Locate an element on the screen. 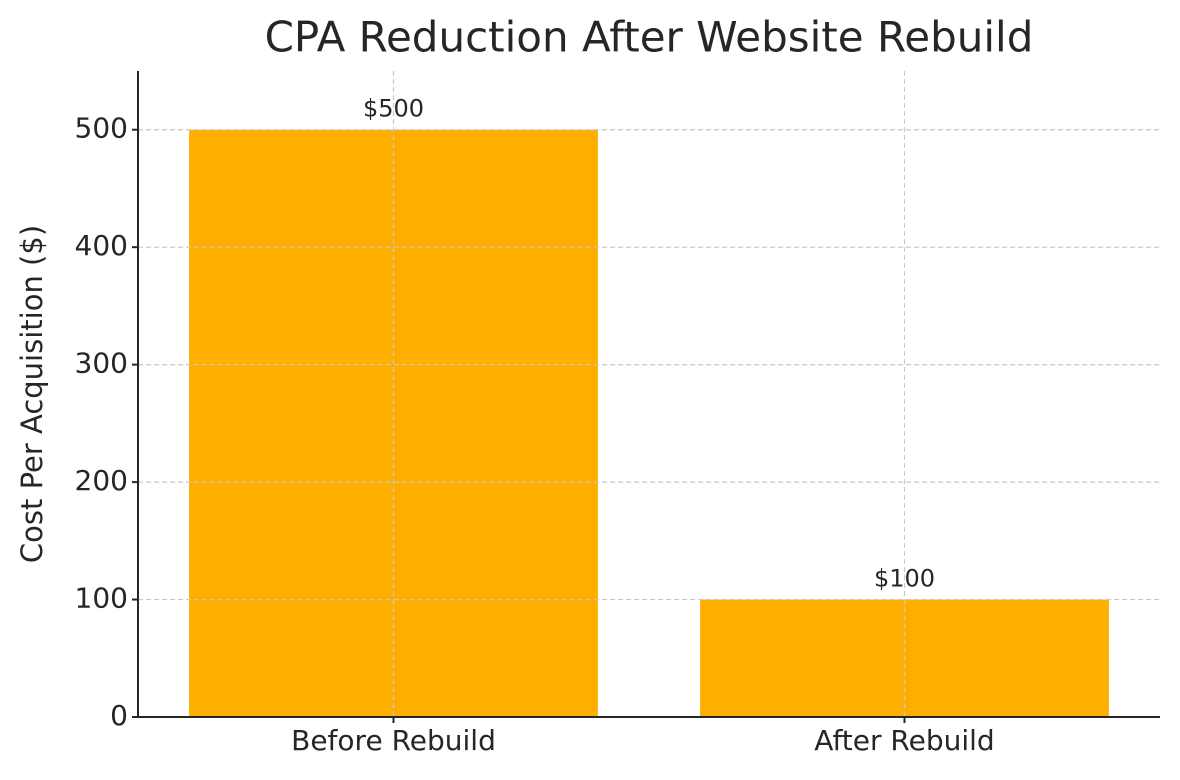 This screenshot has height=780, width=1180. y-tick-label: 400 is located at coordinates (101, 245).